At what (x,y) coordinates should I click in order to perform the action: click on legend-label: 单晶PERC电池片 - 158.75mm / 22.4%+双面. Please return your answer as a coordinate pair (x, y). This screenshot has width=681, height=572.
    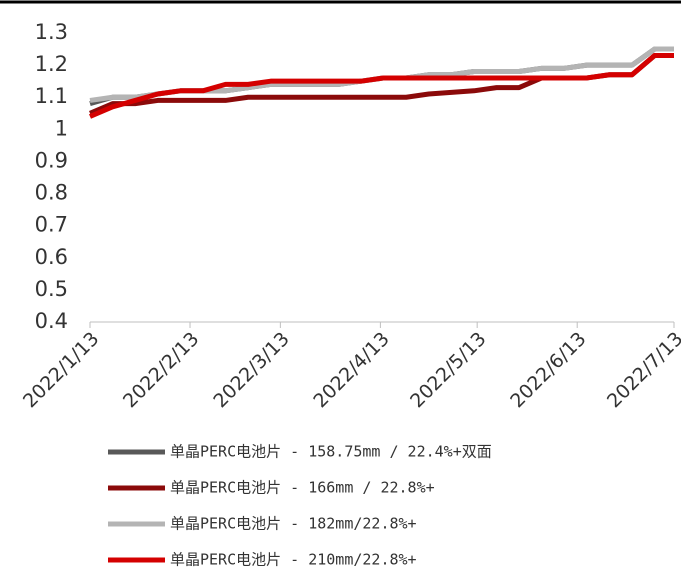
    Looking at the image, I should click on (331, 452).